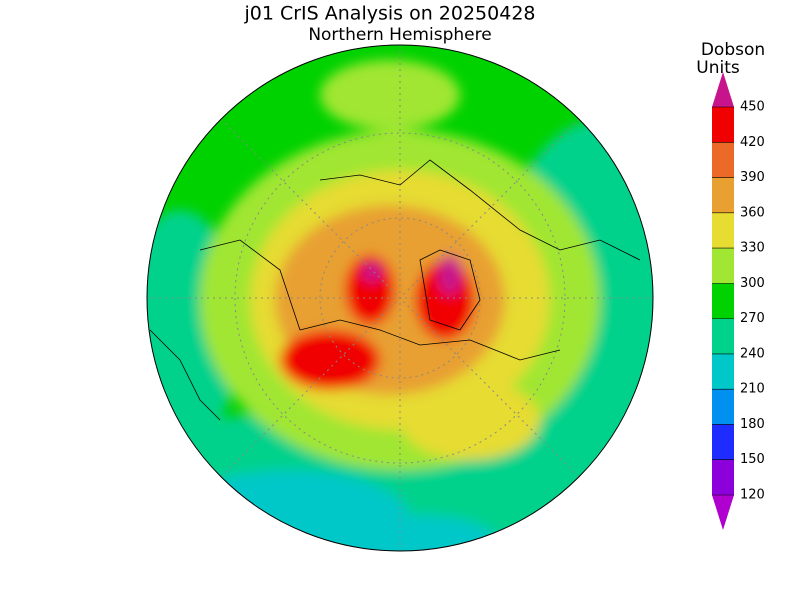 Image resolution: width=800 pixels, height=600 pixels. Describe the element at coordinates (399, 35) in the screenshot. I see `subtitle: Northern Hemisphere` at that location.